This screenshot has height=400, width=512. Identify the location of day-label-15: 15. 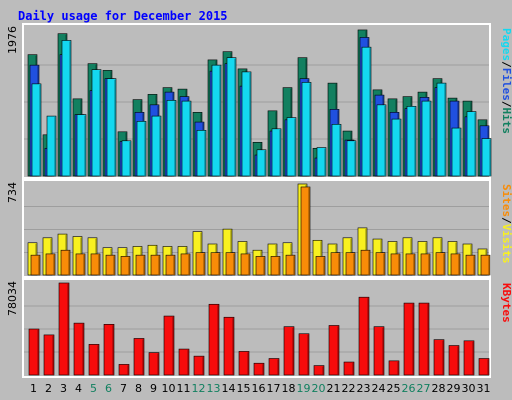
(244, 388).